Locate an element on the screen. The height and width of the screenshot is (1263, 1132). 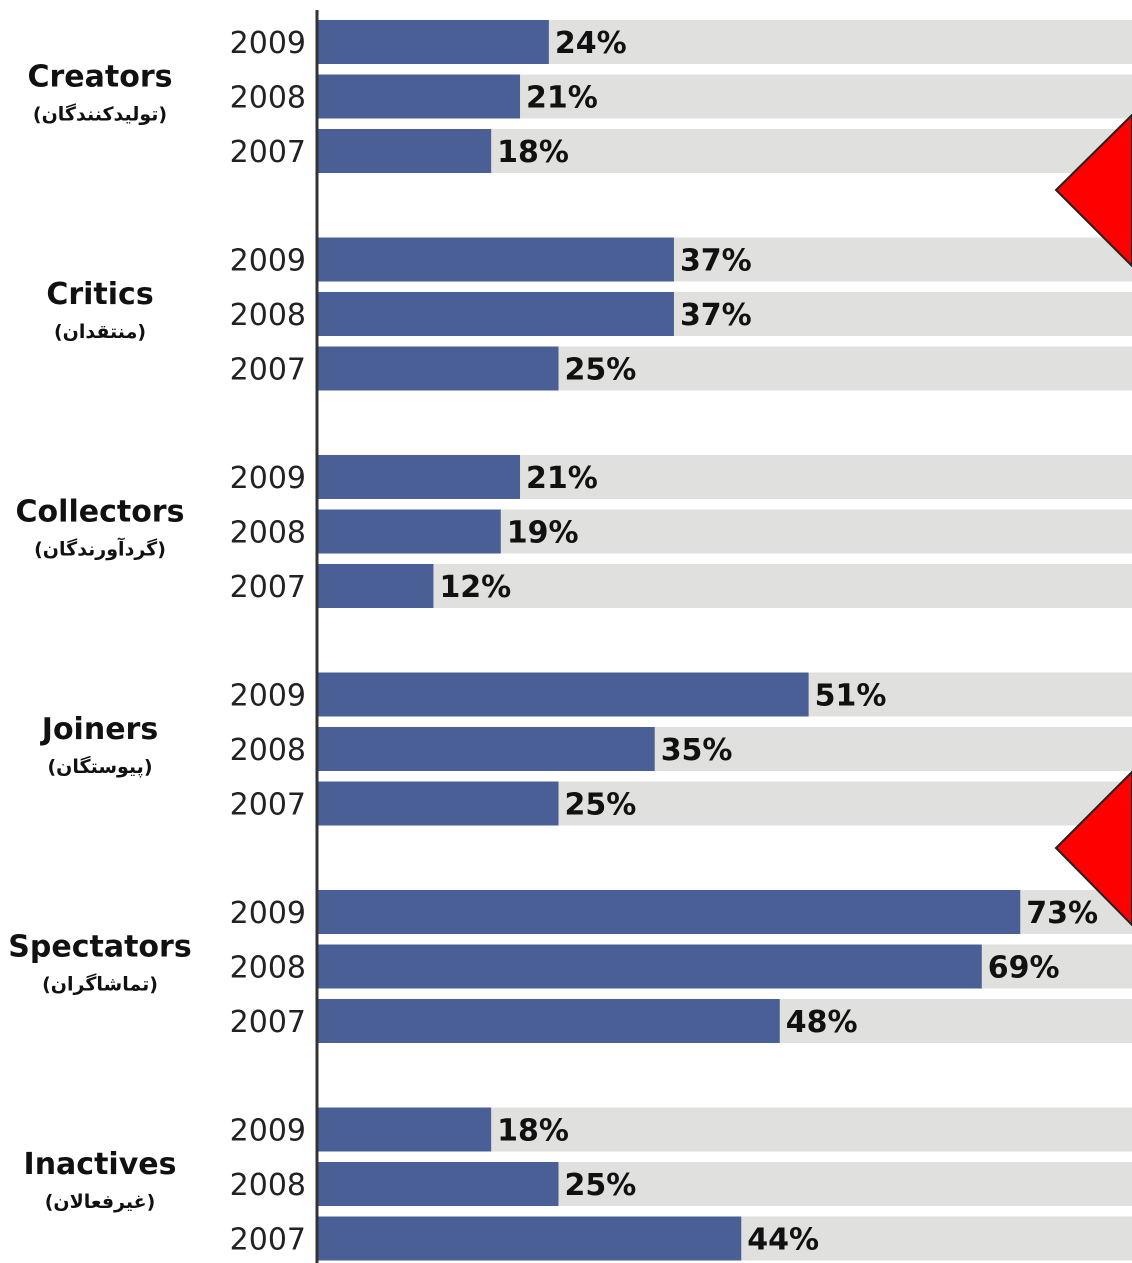
value-label: 24% is located at coordinates (591, 43).